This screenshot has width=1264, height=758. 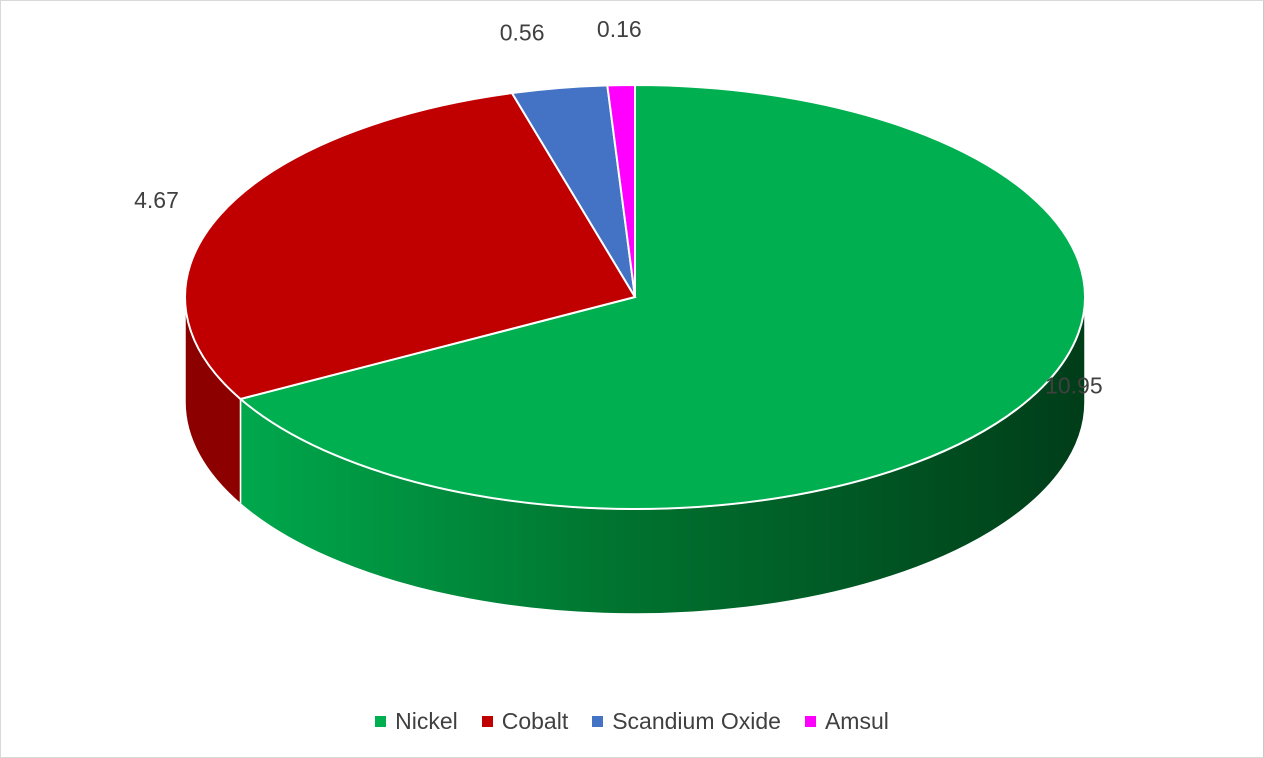 What do you see at coordinates (381, 721) in the screenshot?
I see `legend-swatch-nickel` at bounding box center [381, 721].